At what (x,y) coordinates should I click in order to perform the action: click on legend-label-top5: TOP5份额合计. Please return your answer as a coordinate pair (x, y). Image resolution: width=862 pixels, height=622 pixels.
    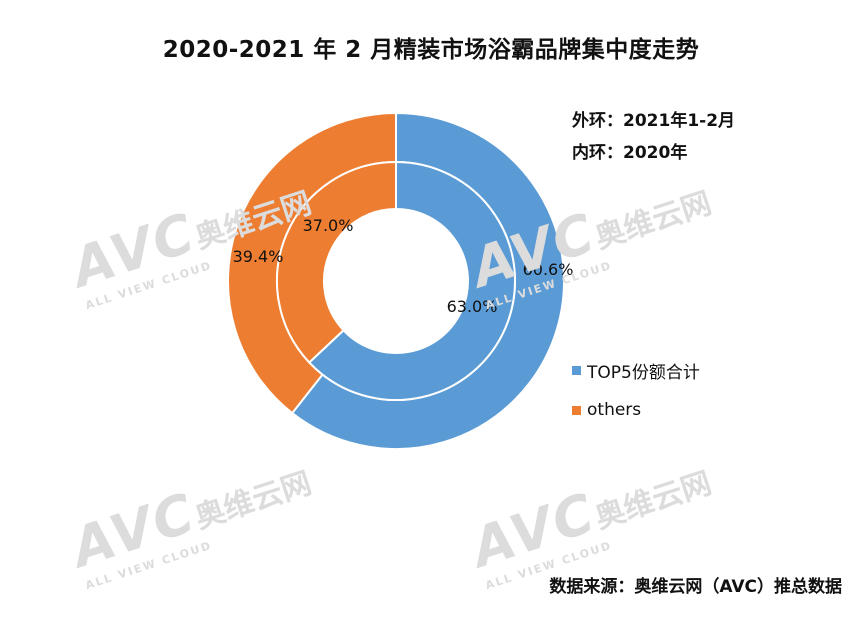
    Looking at the image, I should click on (643, 372).